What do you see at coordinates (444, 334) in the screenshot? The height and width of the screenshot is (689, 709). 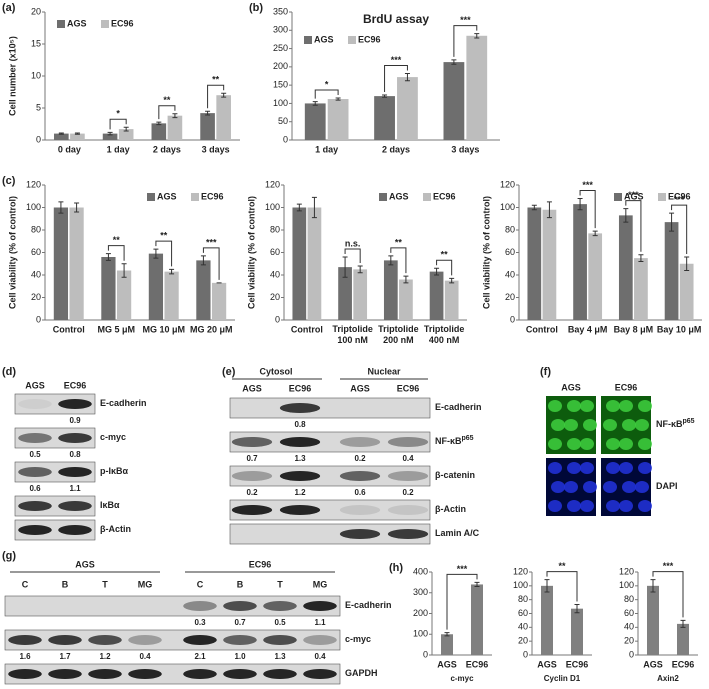 I see `x-tick-label: Triptolide 400 nM` at bounding box center [444, 334].